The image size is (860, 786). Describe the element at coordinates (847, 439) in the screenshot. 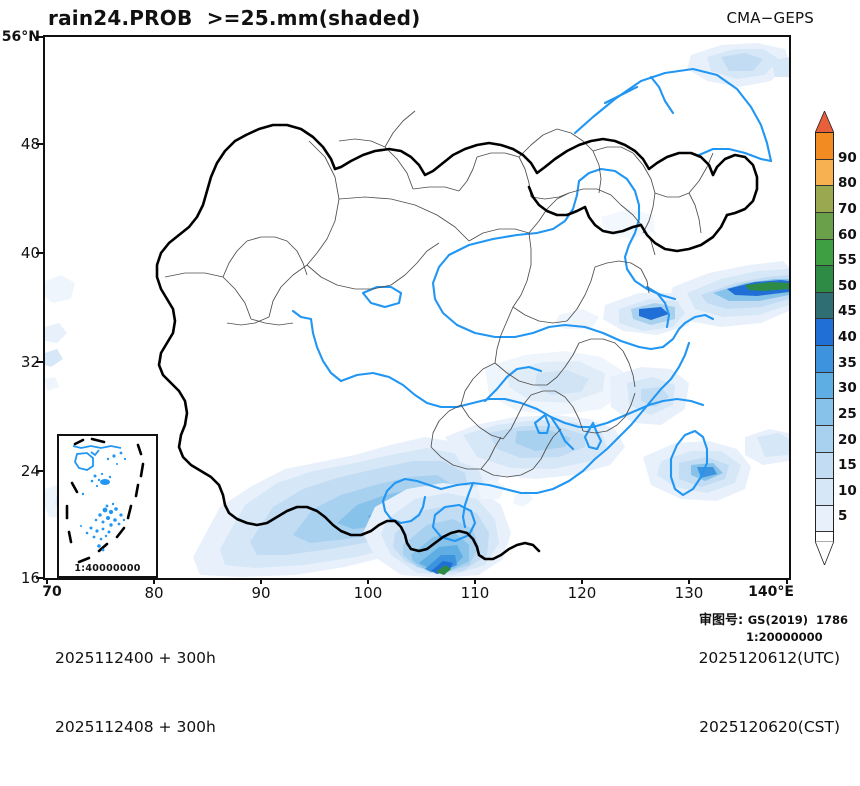

I see `colorbar-tick-label: 20` at that location.